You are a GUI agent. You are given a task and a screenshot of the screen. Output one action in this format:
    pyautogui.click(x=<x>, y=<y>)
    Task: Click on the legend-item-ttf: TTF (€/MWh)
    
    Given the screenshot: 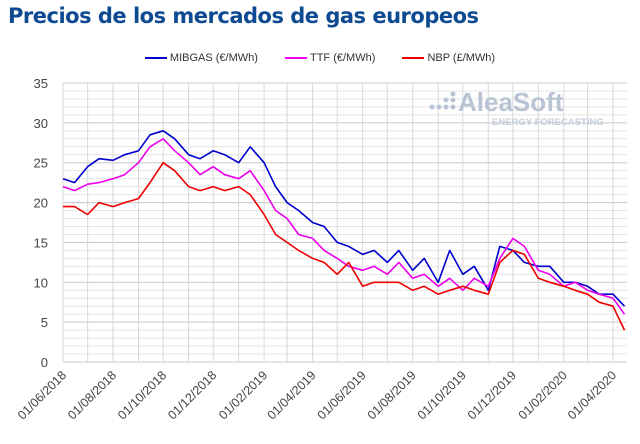 What is the action you would take?
    pyautogui.click(x=330, y=58)
    